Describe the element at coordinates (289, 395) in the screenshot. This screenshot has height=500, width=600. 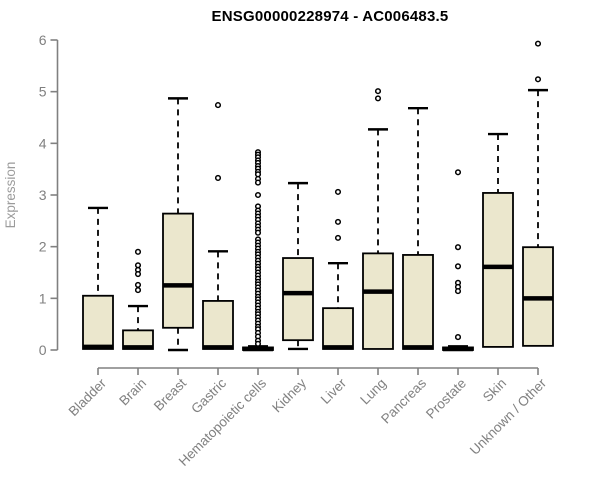
I see `x-tick-label: Kidney` at that location.